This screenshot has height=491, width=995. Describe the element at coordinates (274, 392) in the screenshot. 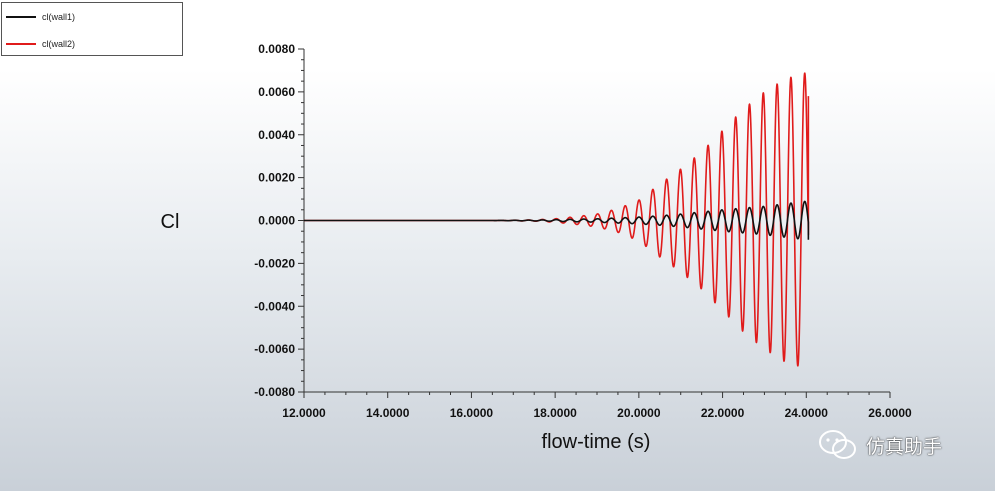

I see `y-tick-label: -0.0080` at that location.